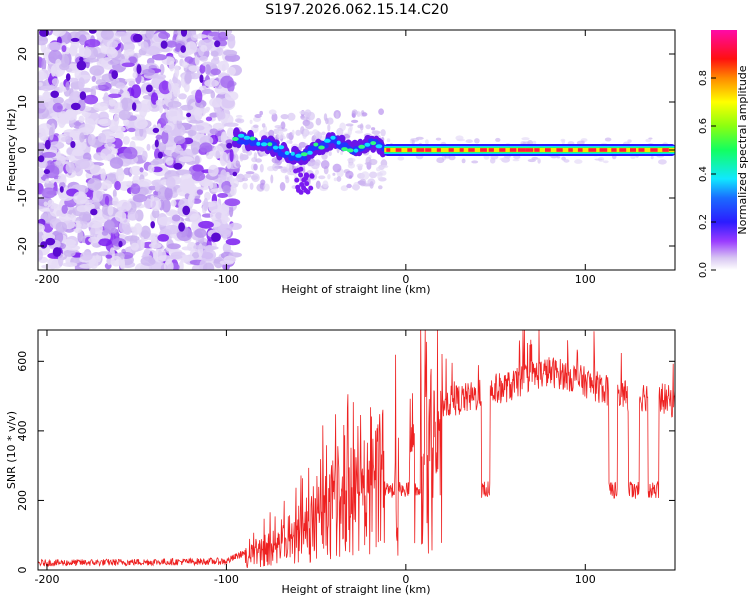 The width and height of the screenshot is (750, 600). Describe the element at coordinates (703, 270) in the screenshot. I see `colorbar-tick-label: 0.0` at that location.